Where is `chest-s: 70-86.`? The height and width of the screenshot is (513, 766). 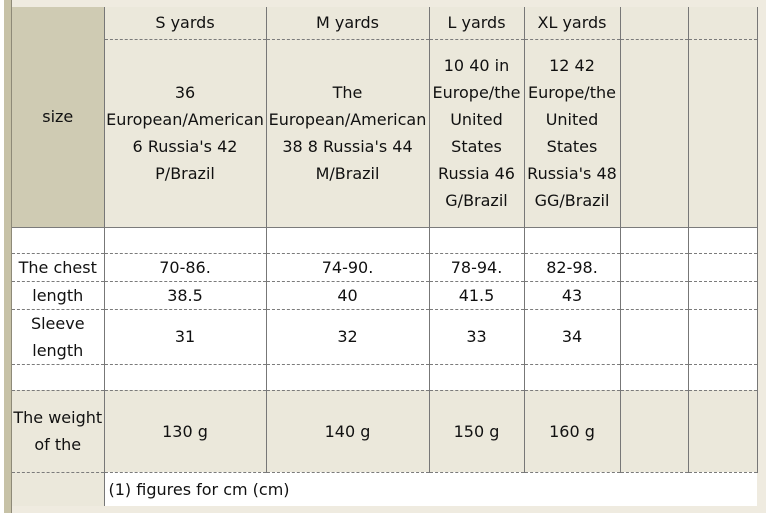 chest-s: 70-86. is located at coordinates (185, 267).